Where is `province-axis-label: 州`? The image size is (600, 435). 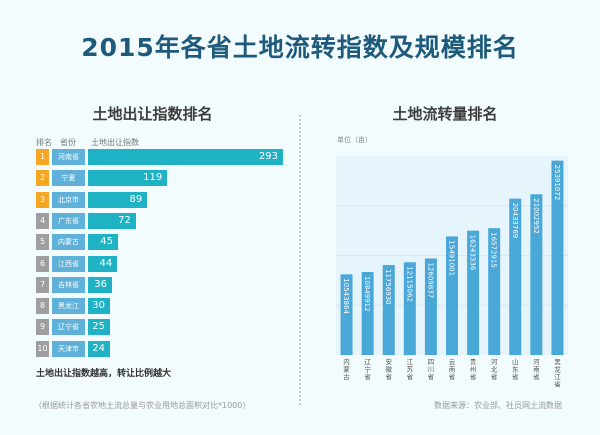
province-axis-label: 州 is located at coordinates (473, 370).